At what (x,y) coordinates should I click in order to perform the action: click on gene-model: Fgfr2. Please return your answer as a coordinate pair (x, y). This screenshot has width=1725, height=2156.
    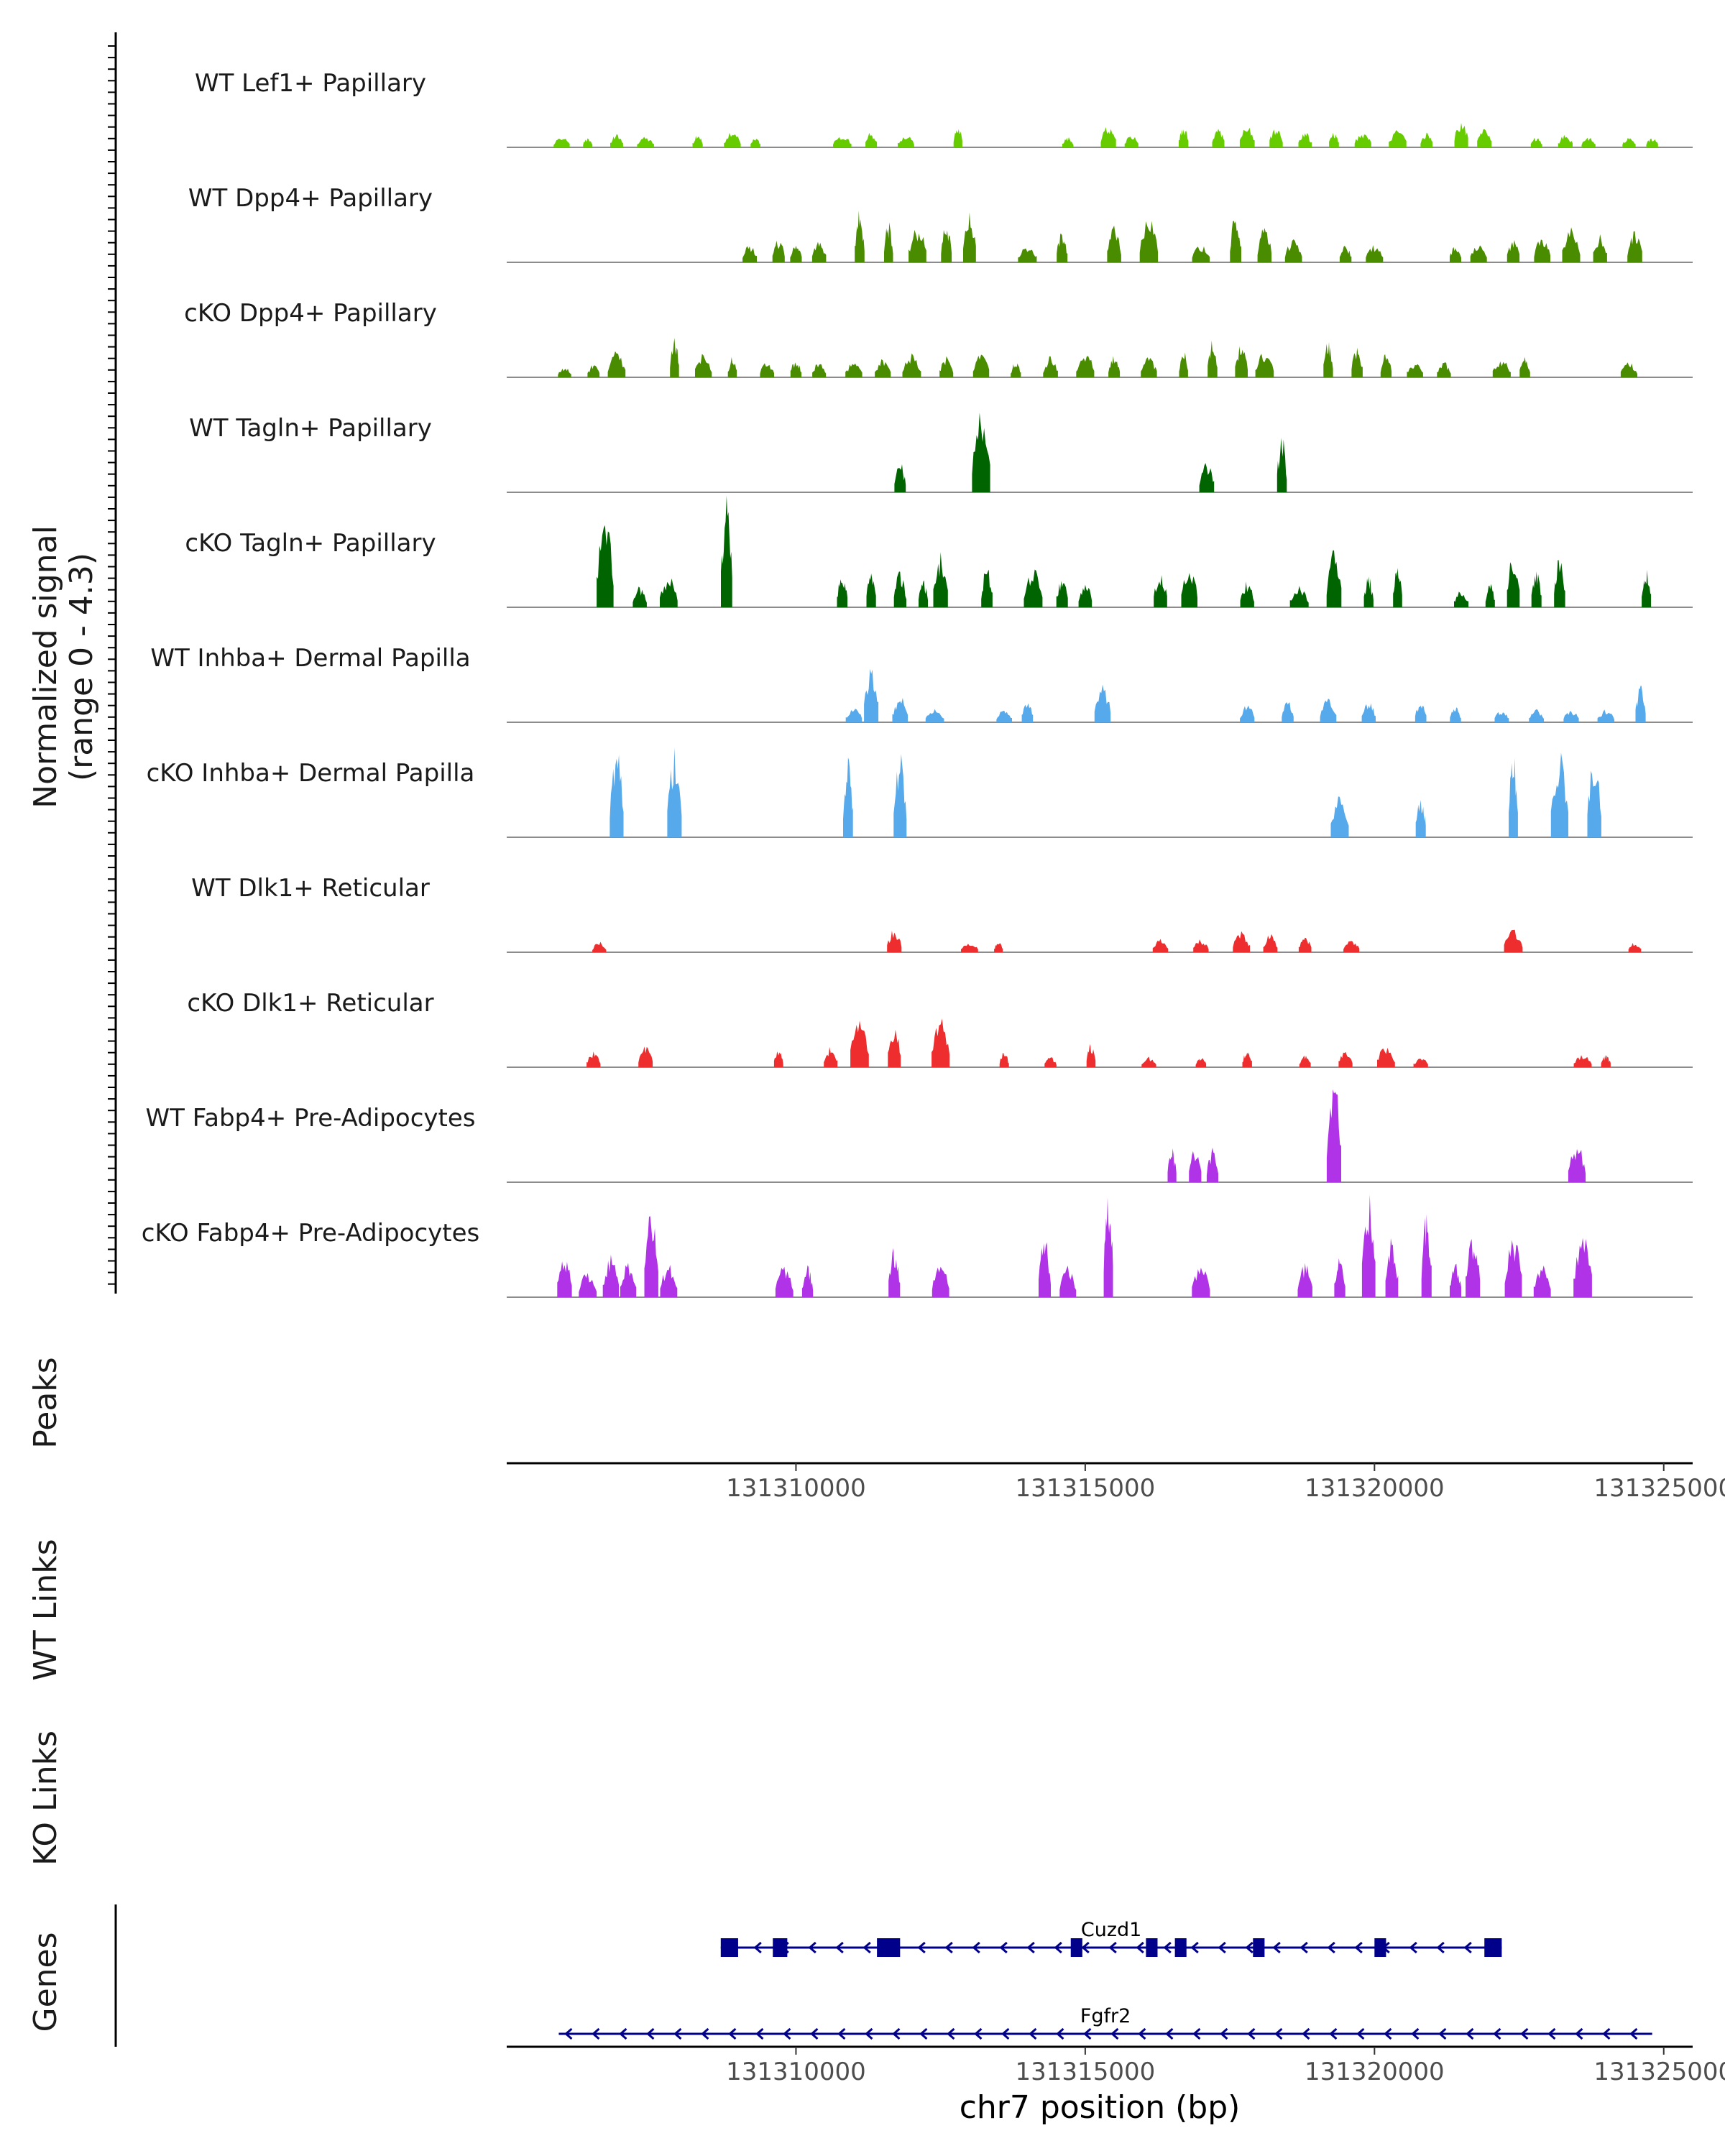
    Looking at the image, I should click on (1105, 2023).